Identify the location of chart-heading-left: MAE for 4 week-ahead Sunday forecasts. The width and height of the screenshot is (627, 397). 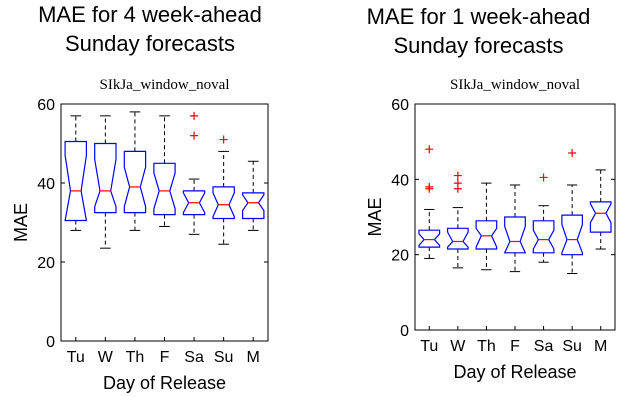
(150, 29).